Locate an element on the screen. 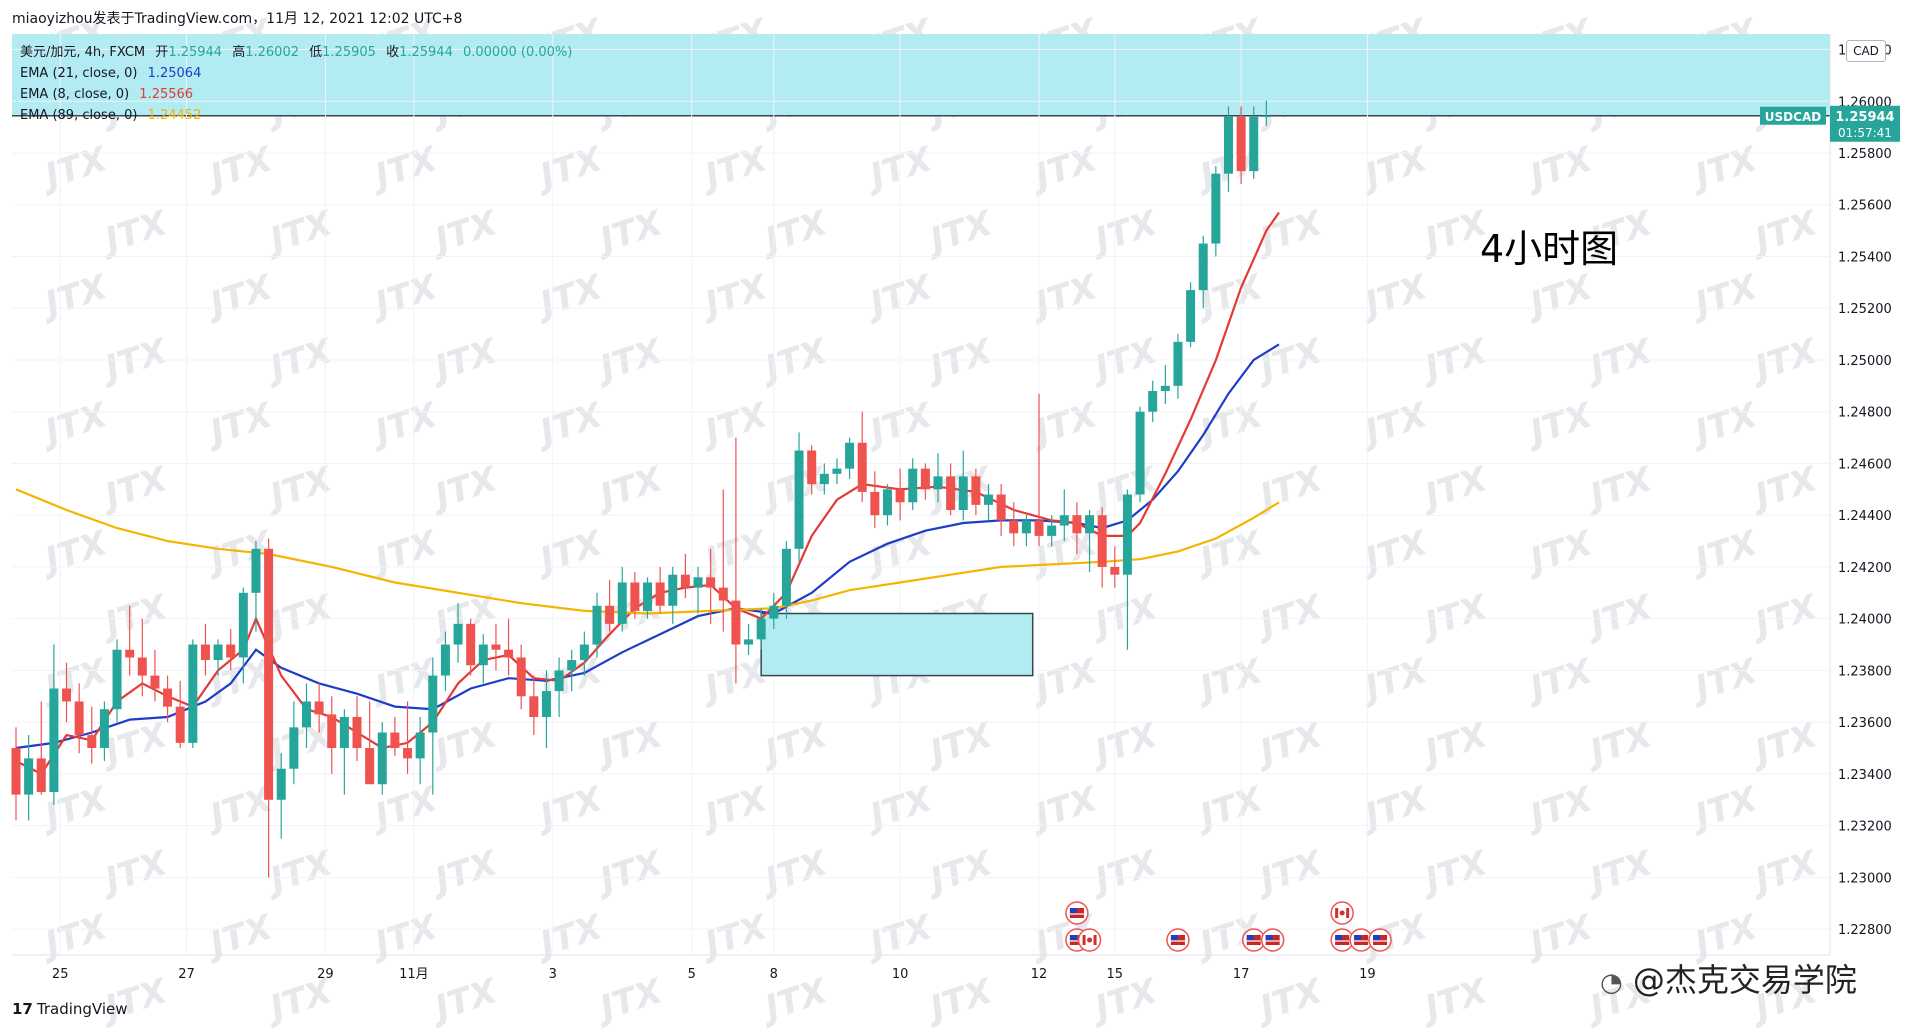 The height and width of the screenshot is (1036, 1920). time-tick-label: 12 is located at coordinates (1039, 974).